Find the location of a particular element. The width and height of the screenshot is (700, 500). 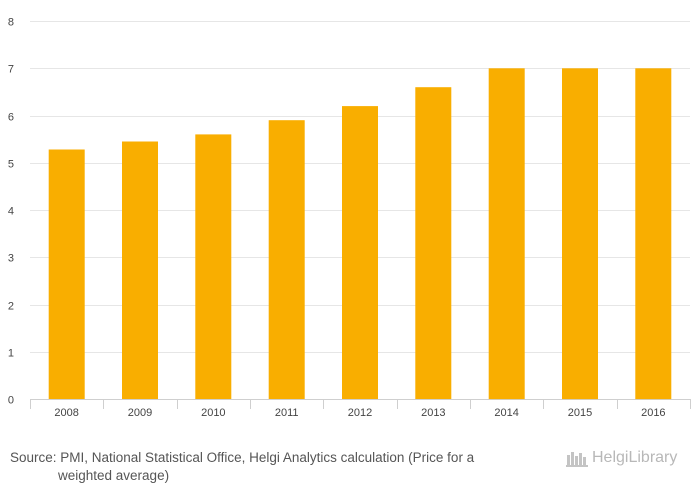

y-tick-label-6: 6 is located at coordinates (11, 118).